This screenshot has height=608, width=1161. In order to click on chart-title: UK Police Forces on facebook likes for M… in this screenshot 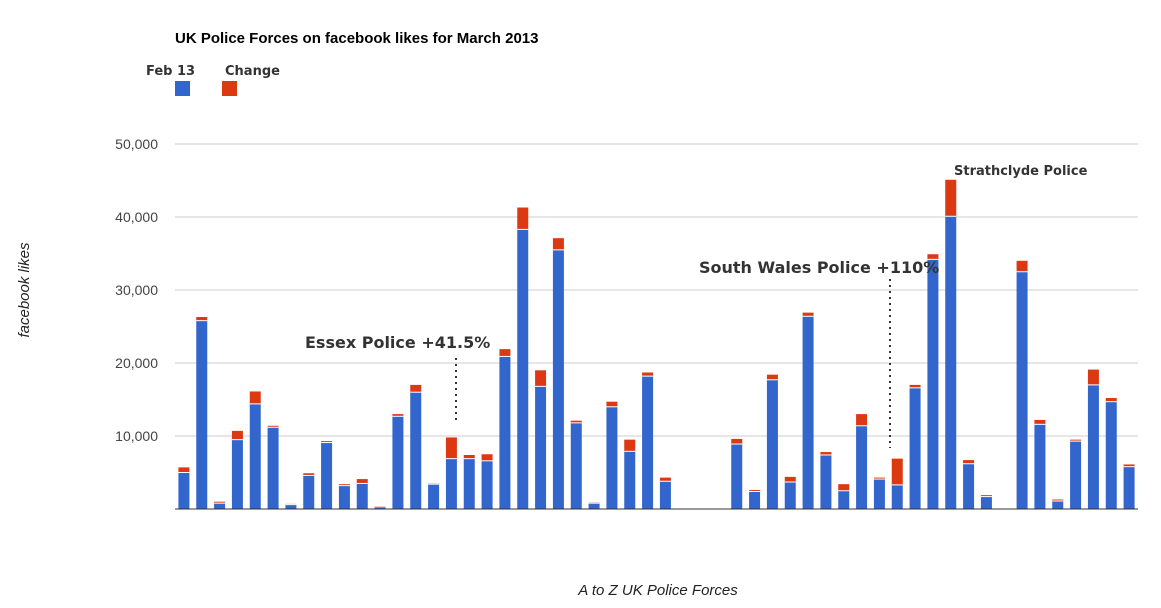, I will do `click(356, 38)`.